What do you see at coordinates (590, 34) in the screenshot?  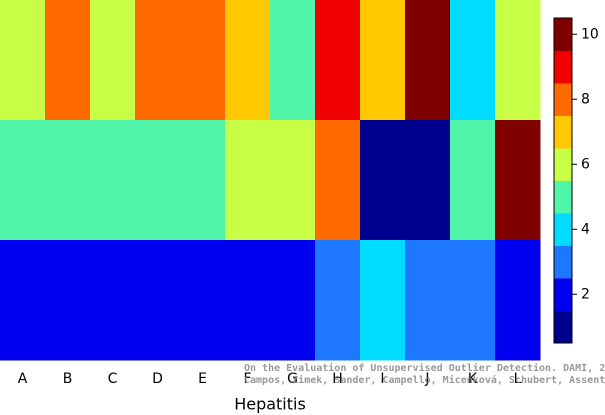 I see `colorbar-tick-label: 10` at bounding box center [590, 34].